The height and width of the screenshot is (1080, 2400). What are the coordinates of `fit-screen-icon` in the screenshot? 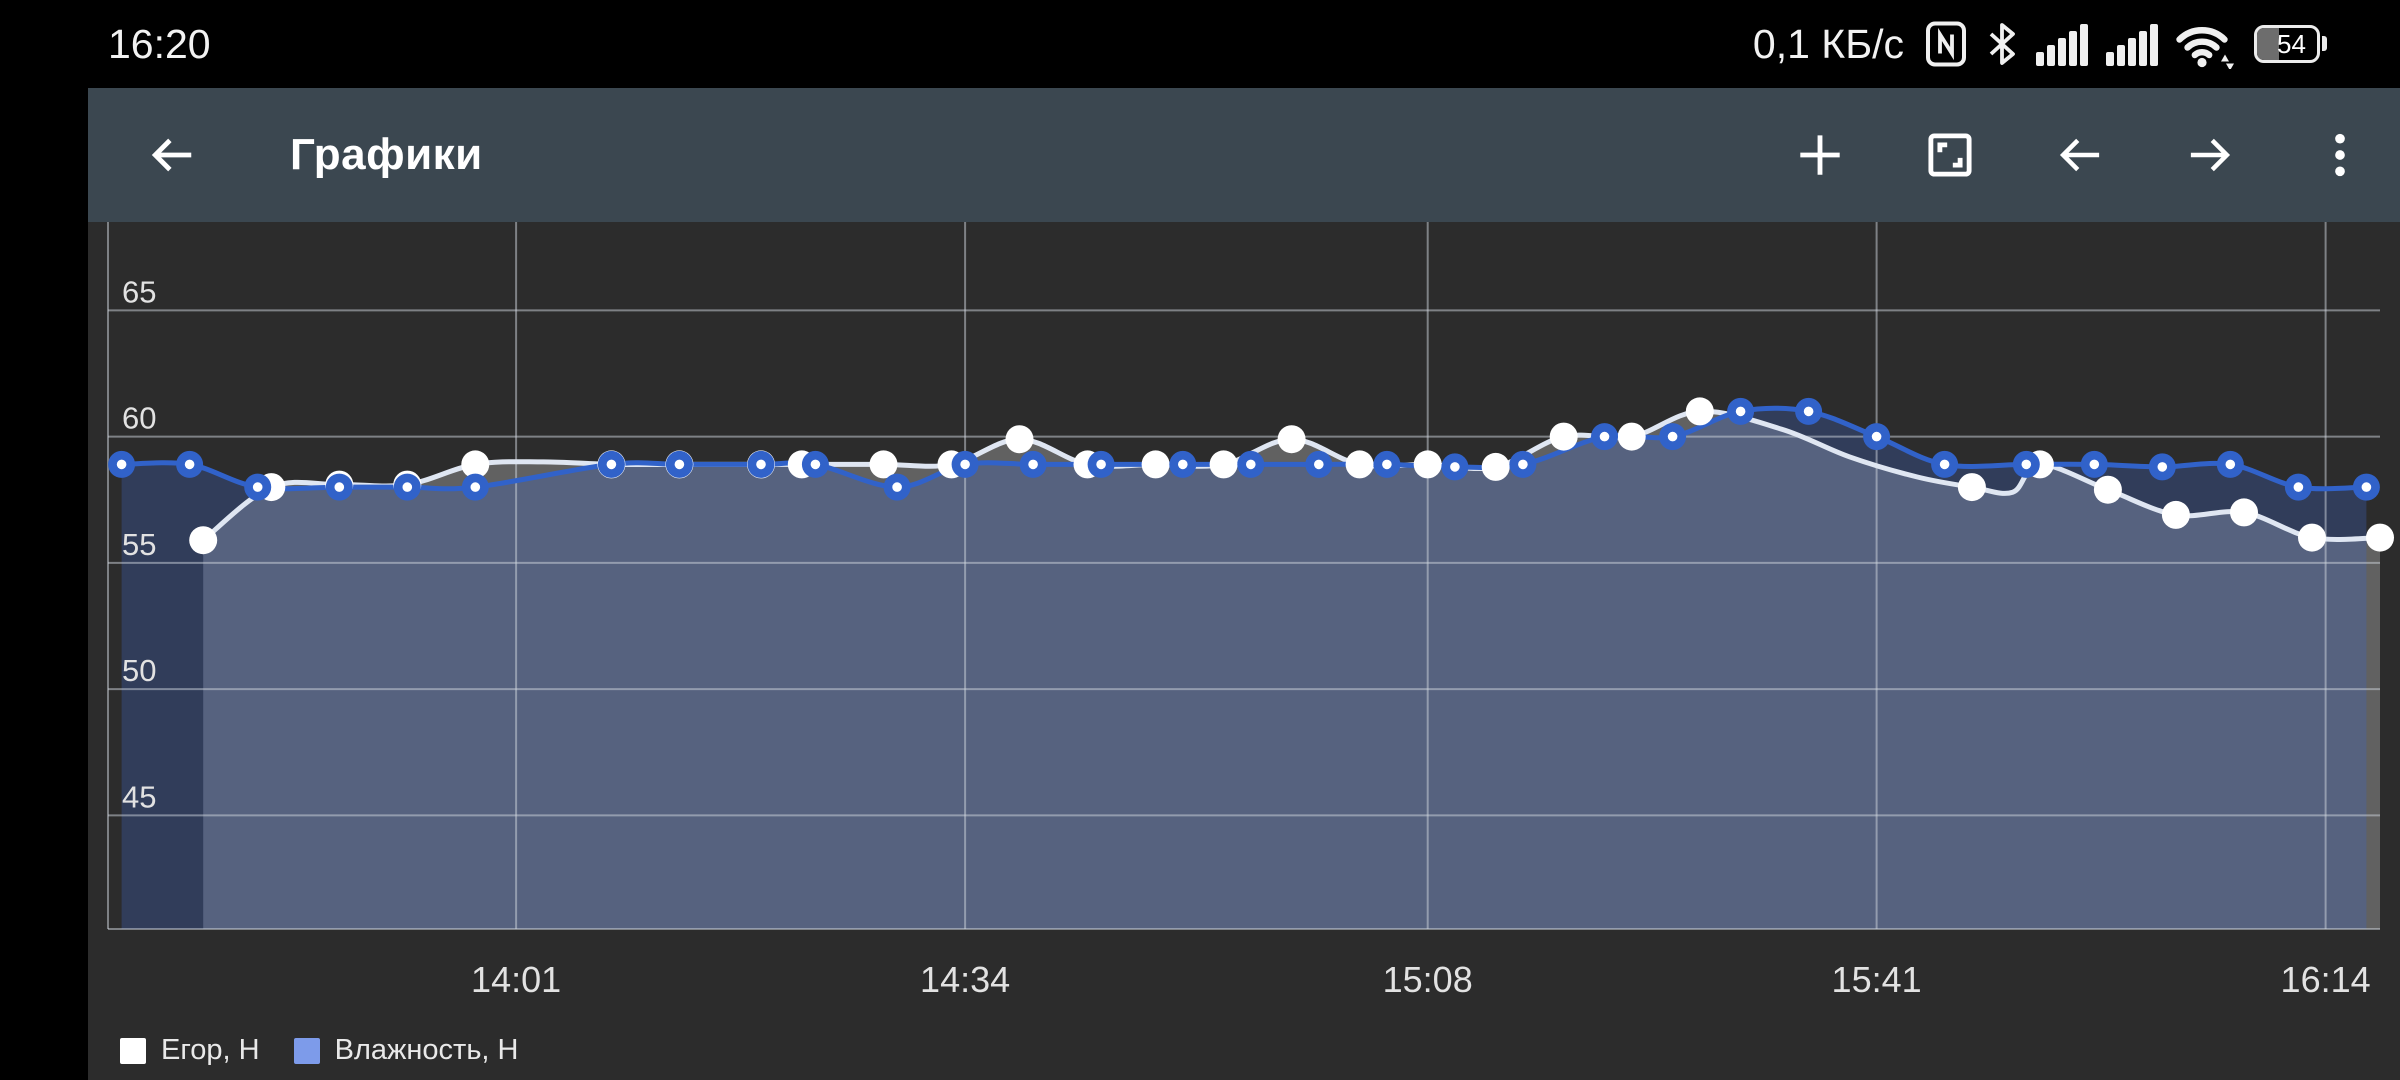 It's located at (1950, 155).